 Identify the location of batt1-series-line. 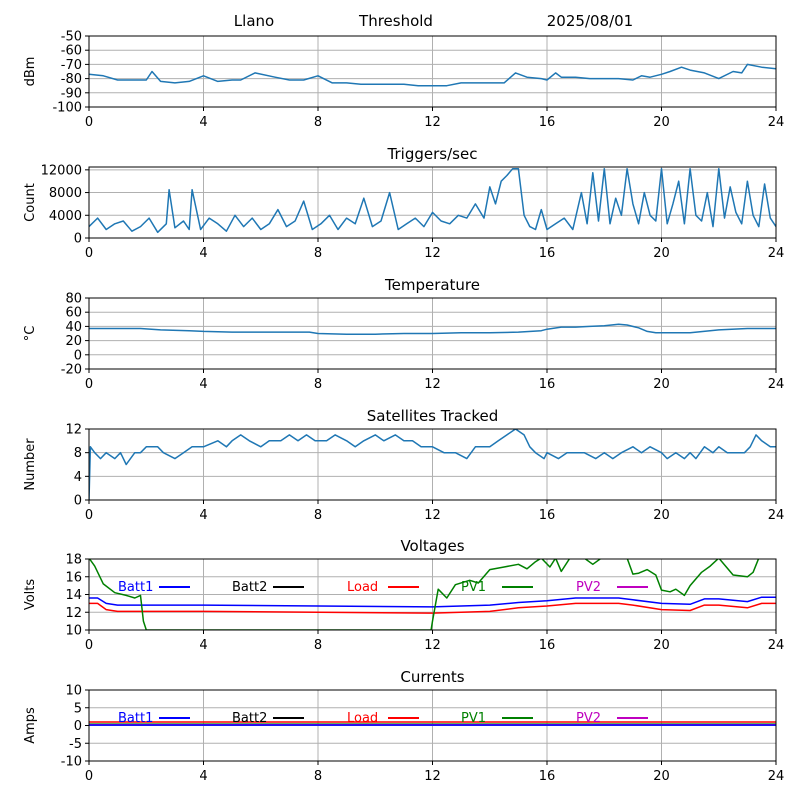
(432, 602).